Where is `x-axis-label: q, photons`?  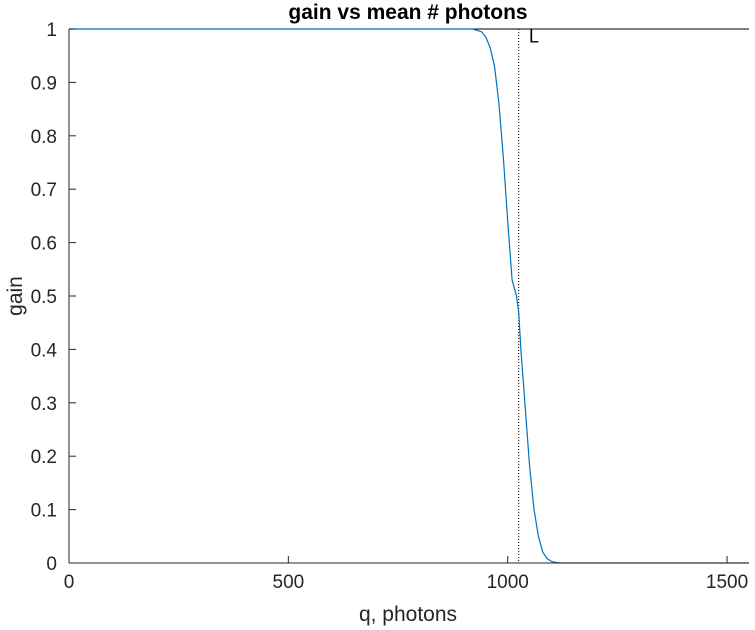
x-axis-label: q, photons is located at coordinates (408, 614).